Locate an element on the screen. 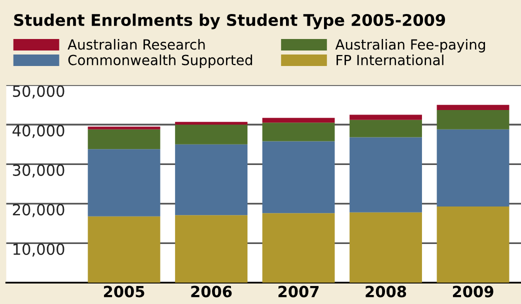 This screenshot has width=521, height=304. y-tick-label: 20,000 is located at coordinates (38, 211).